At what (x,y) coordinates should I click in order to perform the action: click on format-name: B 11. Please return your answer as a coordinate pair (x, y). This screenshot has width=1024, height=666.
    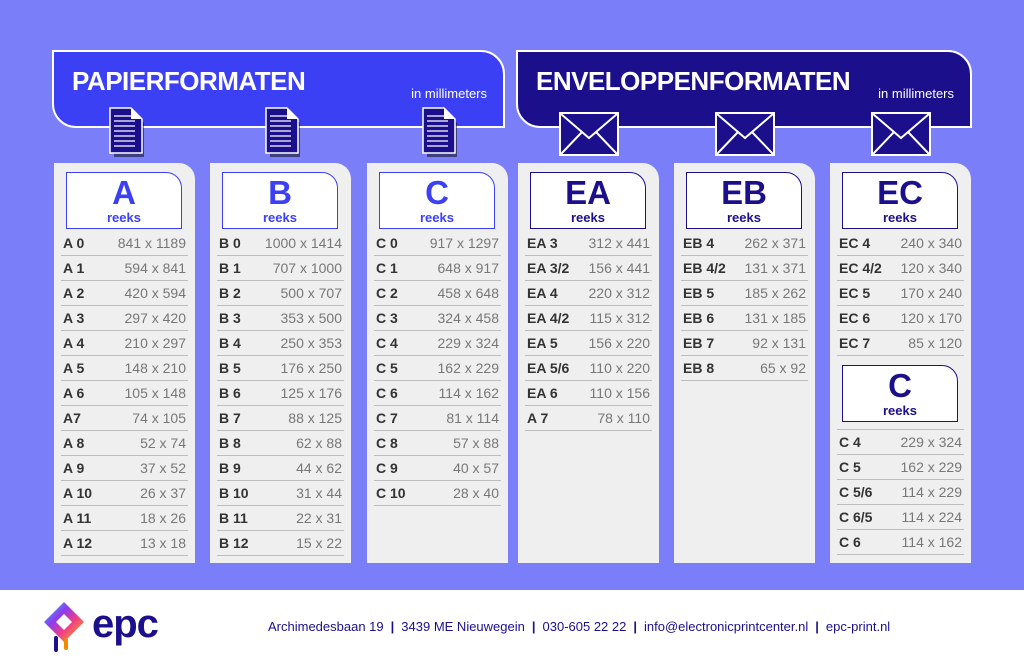
    Looking at the image, I should click on (233, 518).